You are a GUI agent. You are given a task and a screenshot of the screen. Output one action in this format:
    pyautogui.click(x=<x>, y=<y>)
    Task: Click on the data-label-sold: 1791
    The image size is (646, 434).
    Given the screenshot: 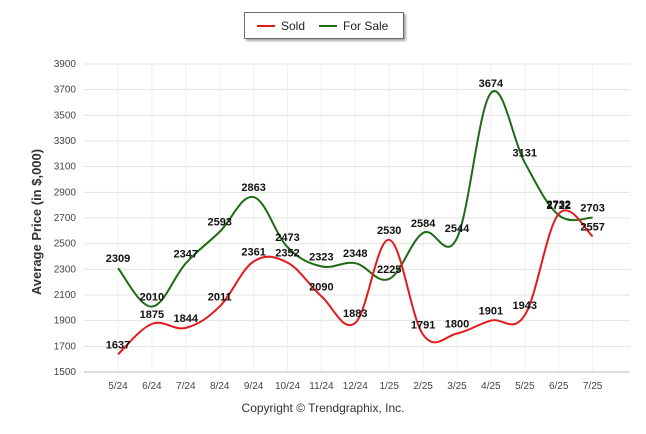 What is the action you would take?
    pyautogui.click(x=423, y=326)
    